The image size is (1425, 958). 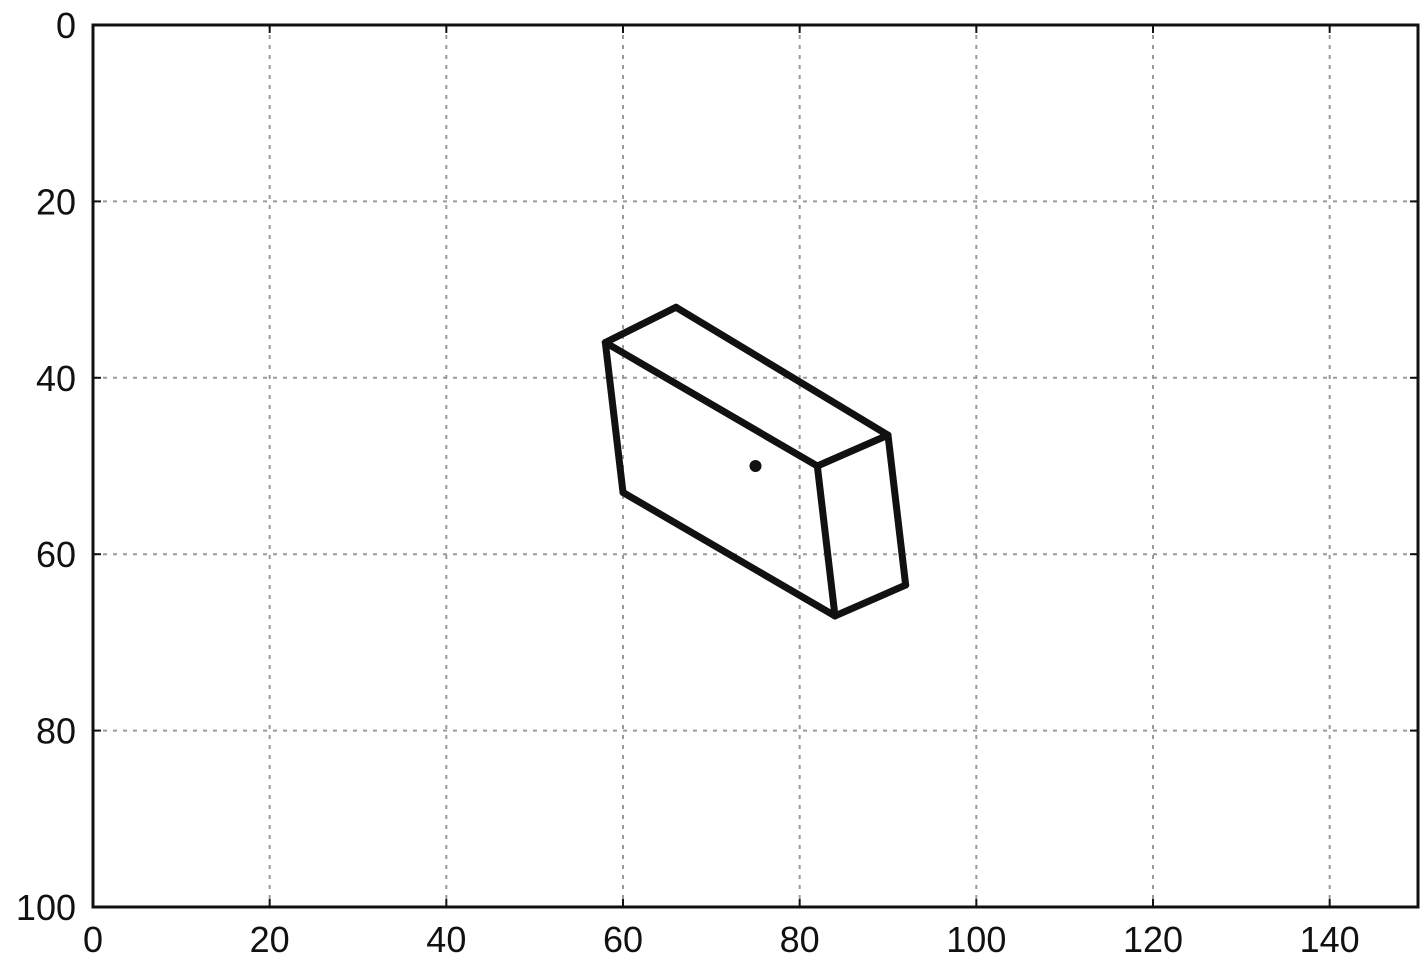 I want to click on box-shape, so click(x=755, y=461).